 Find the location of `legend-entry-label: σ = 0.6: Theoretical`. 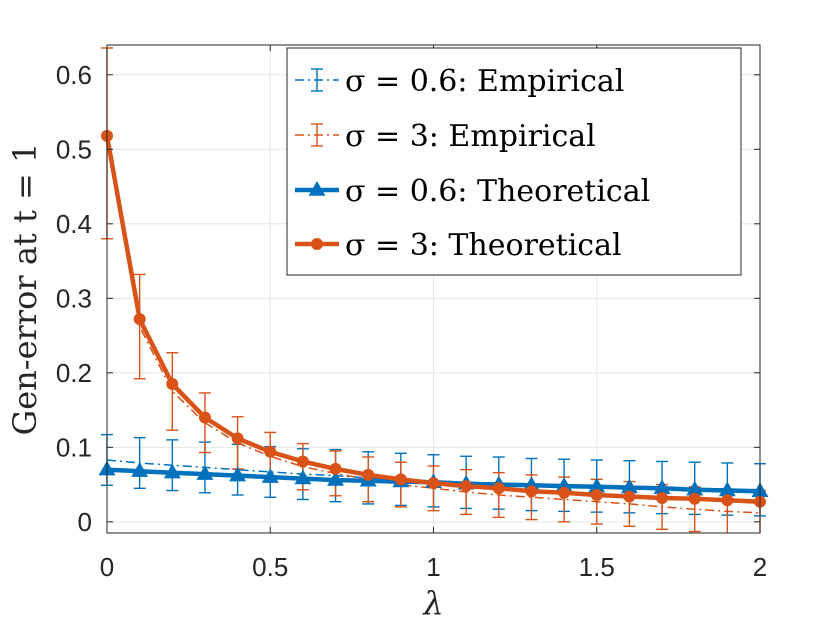

legend-entry-label: σ = 0.6: Theoretical is located at coordinates (497, 191).